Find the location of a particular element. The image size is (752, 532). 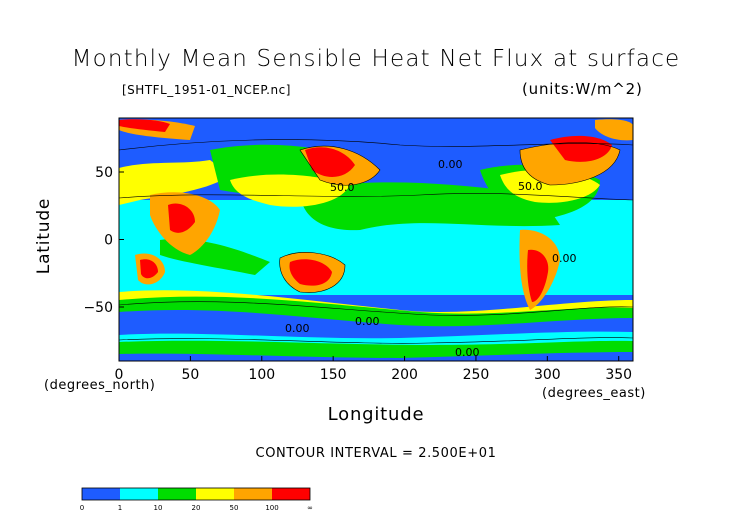

field-namerica-red is located at coordinates (581, 148).